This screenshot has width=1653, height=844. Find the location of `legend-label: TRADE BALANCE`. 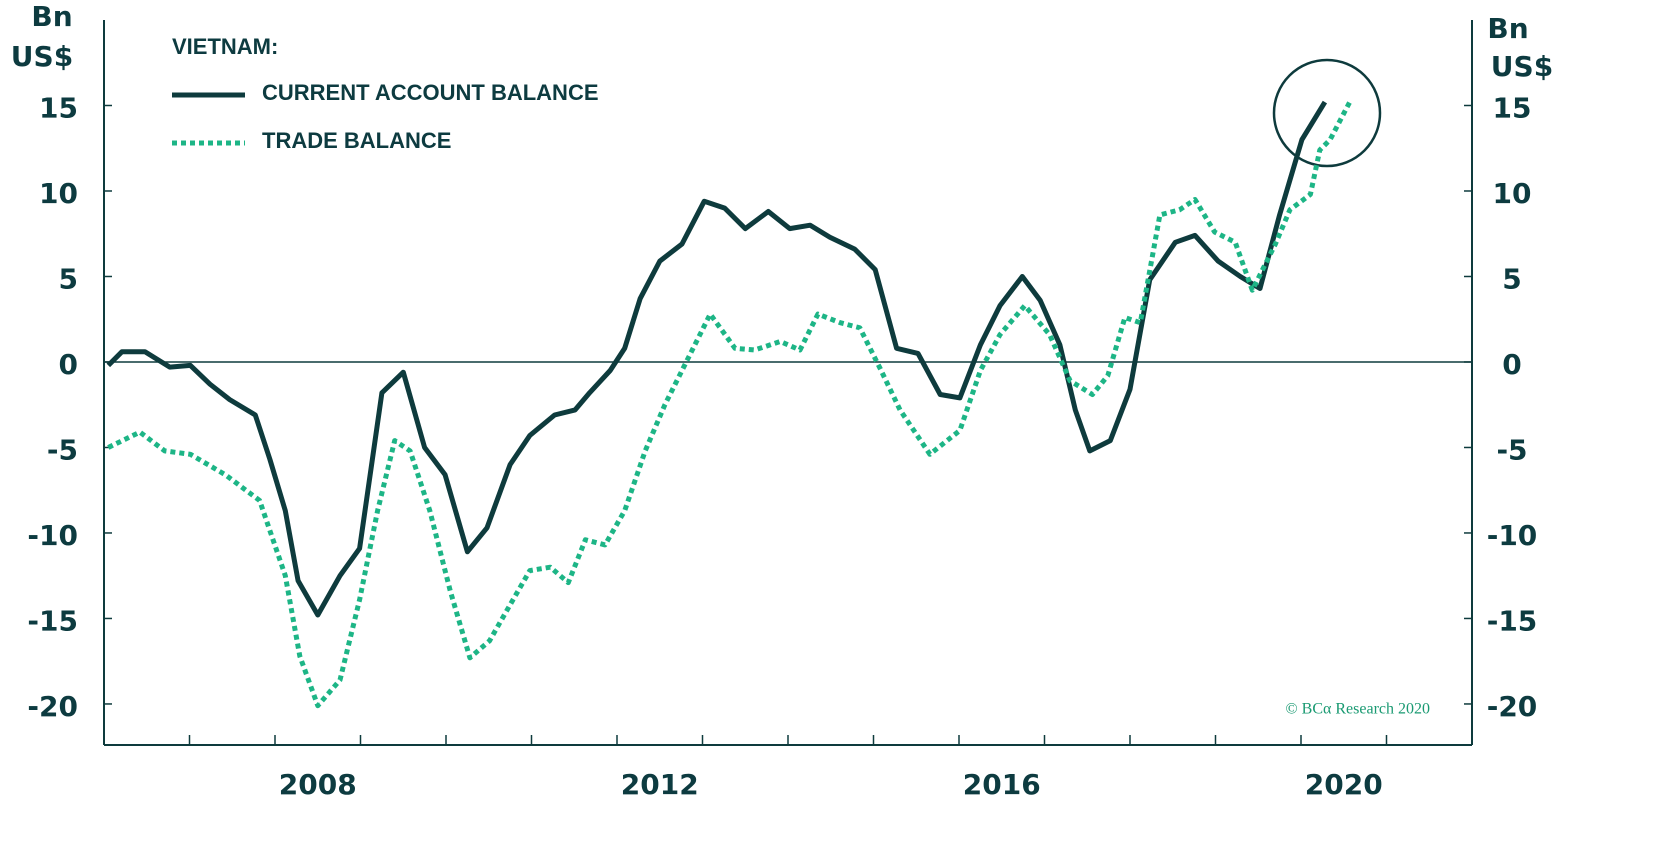

legend-label: TRADE BALANCE is located at coordinates (356, 140).